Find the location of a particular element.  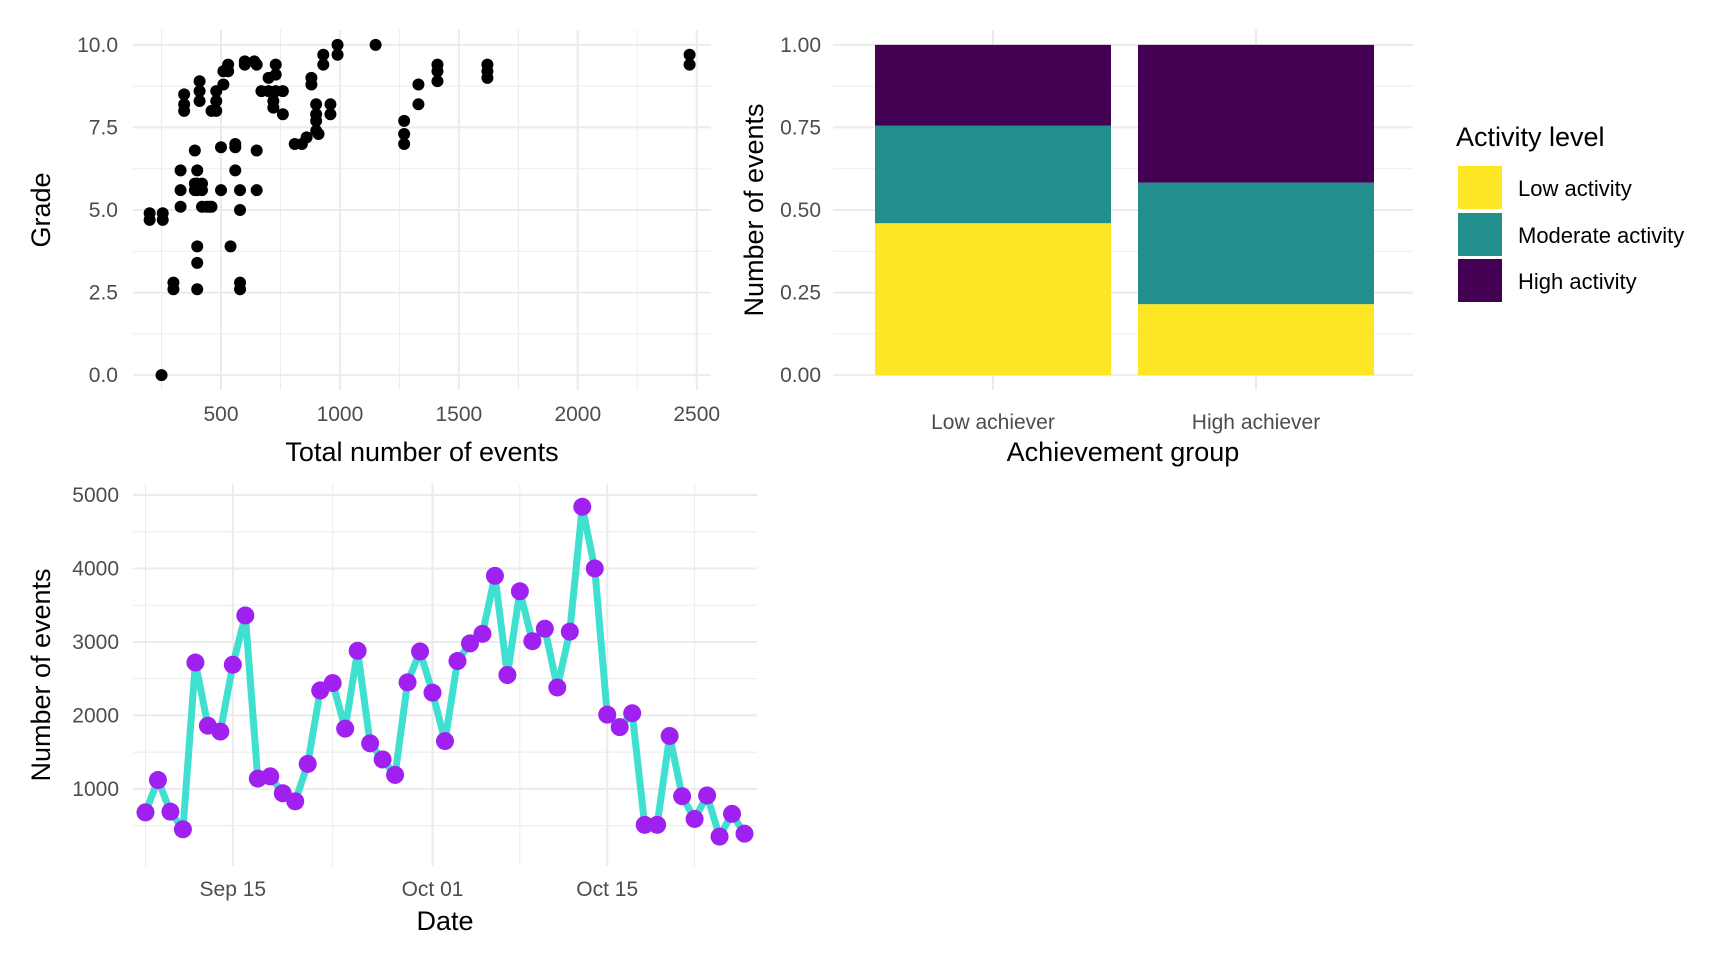

y-tick-label: 0.00 is located at coordinates (800, 375).